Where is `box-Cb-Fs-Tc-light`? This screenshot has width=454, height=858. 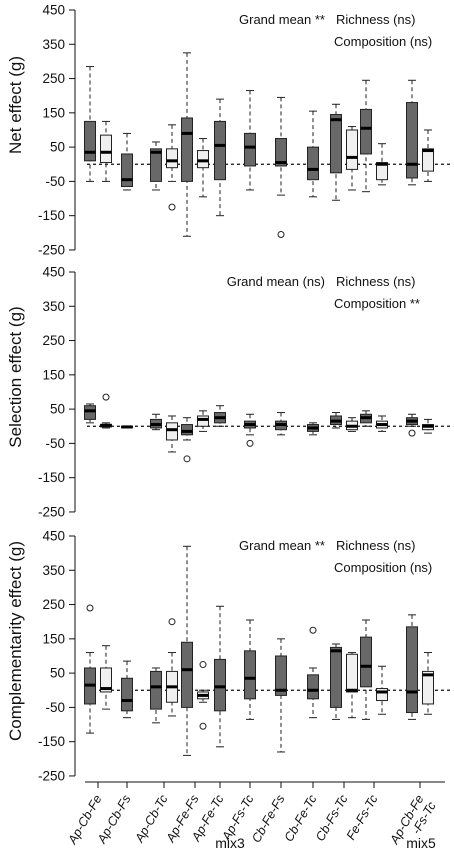 box-Cb-Fs-Tc-light is located at coordinates (352, 685).